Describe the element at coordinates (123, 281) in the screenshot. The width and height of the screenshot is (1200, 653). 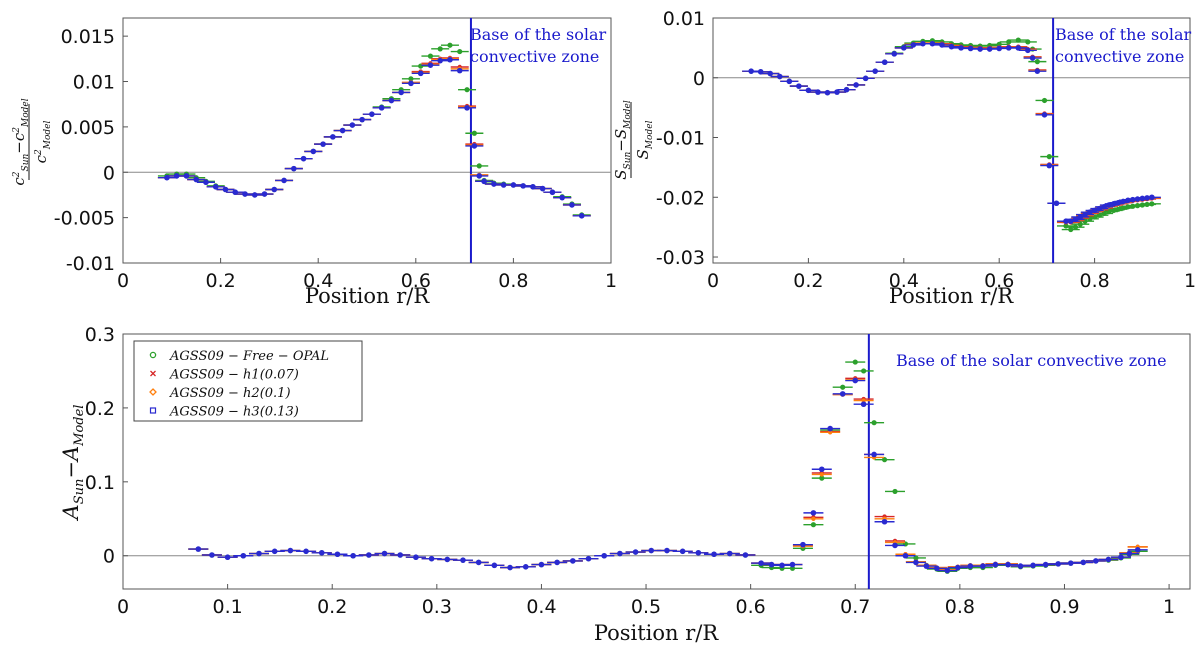
I see `x-tick-label: 0` at that location.